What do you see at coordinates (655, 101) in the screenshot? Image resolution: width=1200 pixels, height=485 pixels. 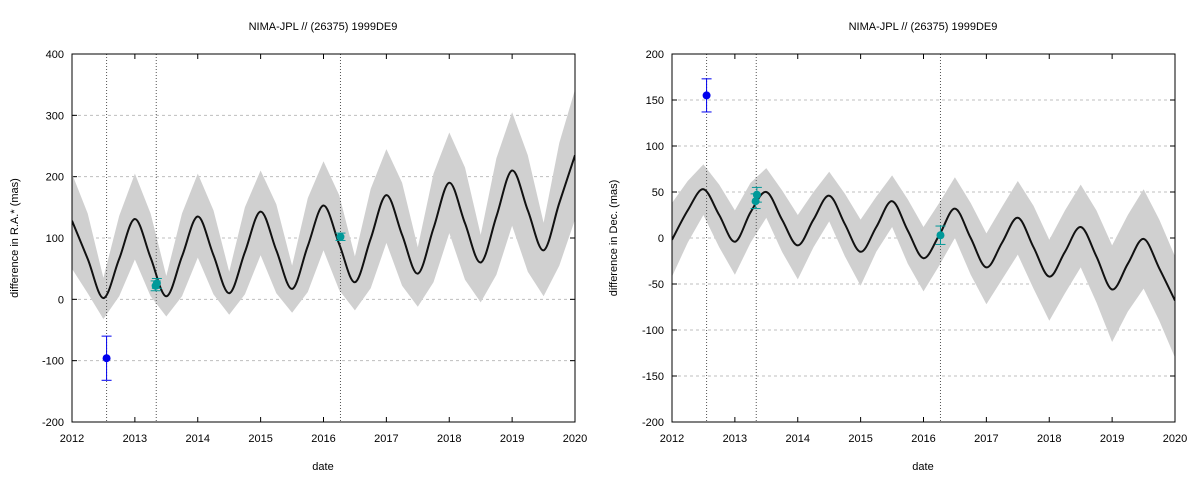 I see `y-tick-label: 150` at bounding box center [655, 101].